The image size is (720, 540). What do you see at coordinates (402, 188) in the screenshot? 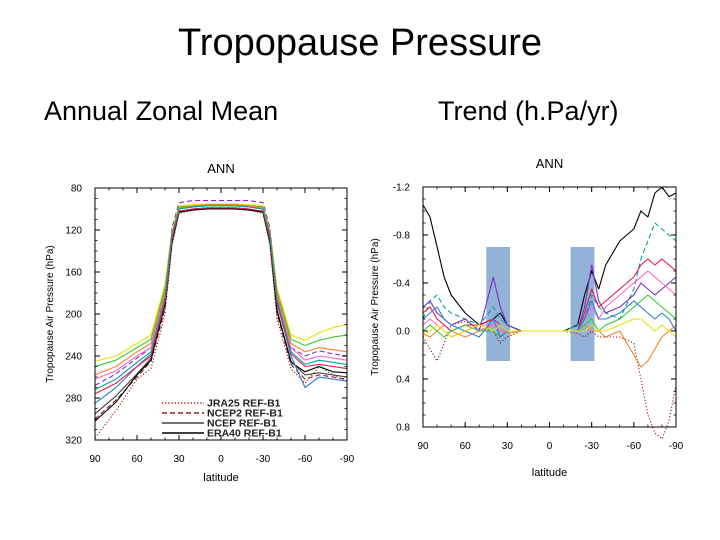
I see `y-tick-label: -1.2` at bounding box center [402, 188].